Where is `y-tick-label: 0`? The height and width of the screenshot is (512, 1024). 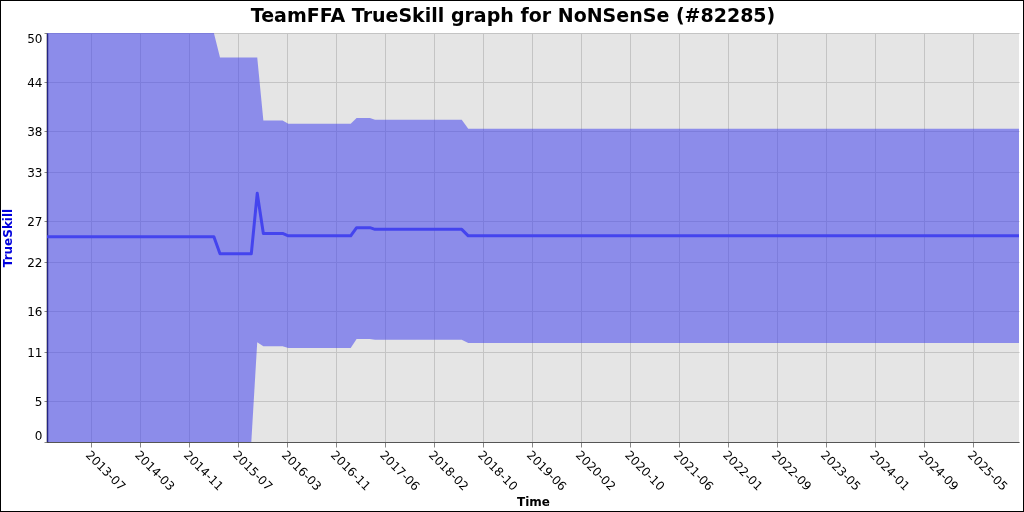 y-tick-label: 0 is located at coordinates (38, 435).